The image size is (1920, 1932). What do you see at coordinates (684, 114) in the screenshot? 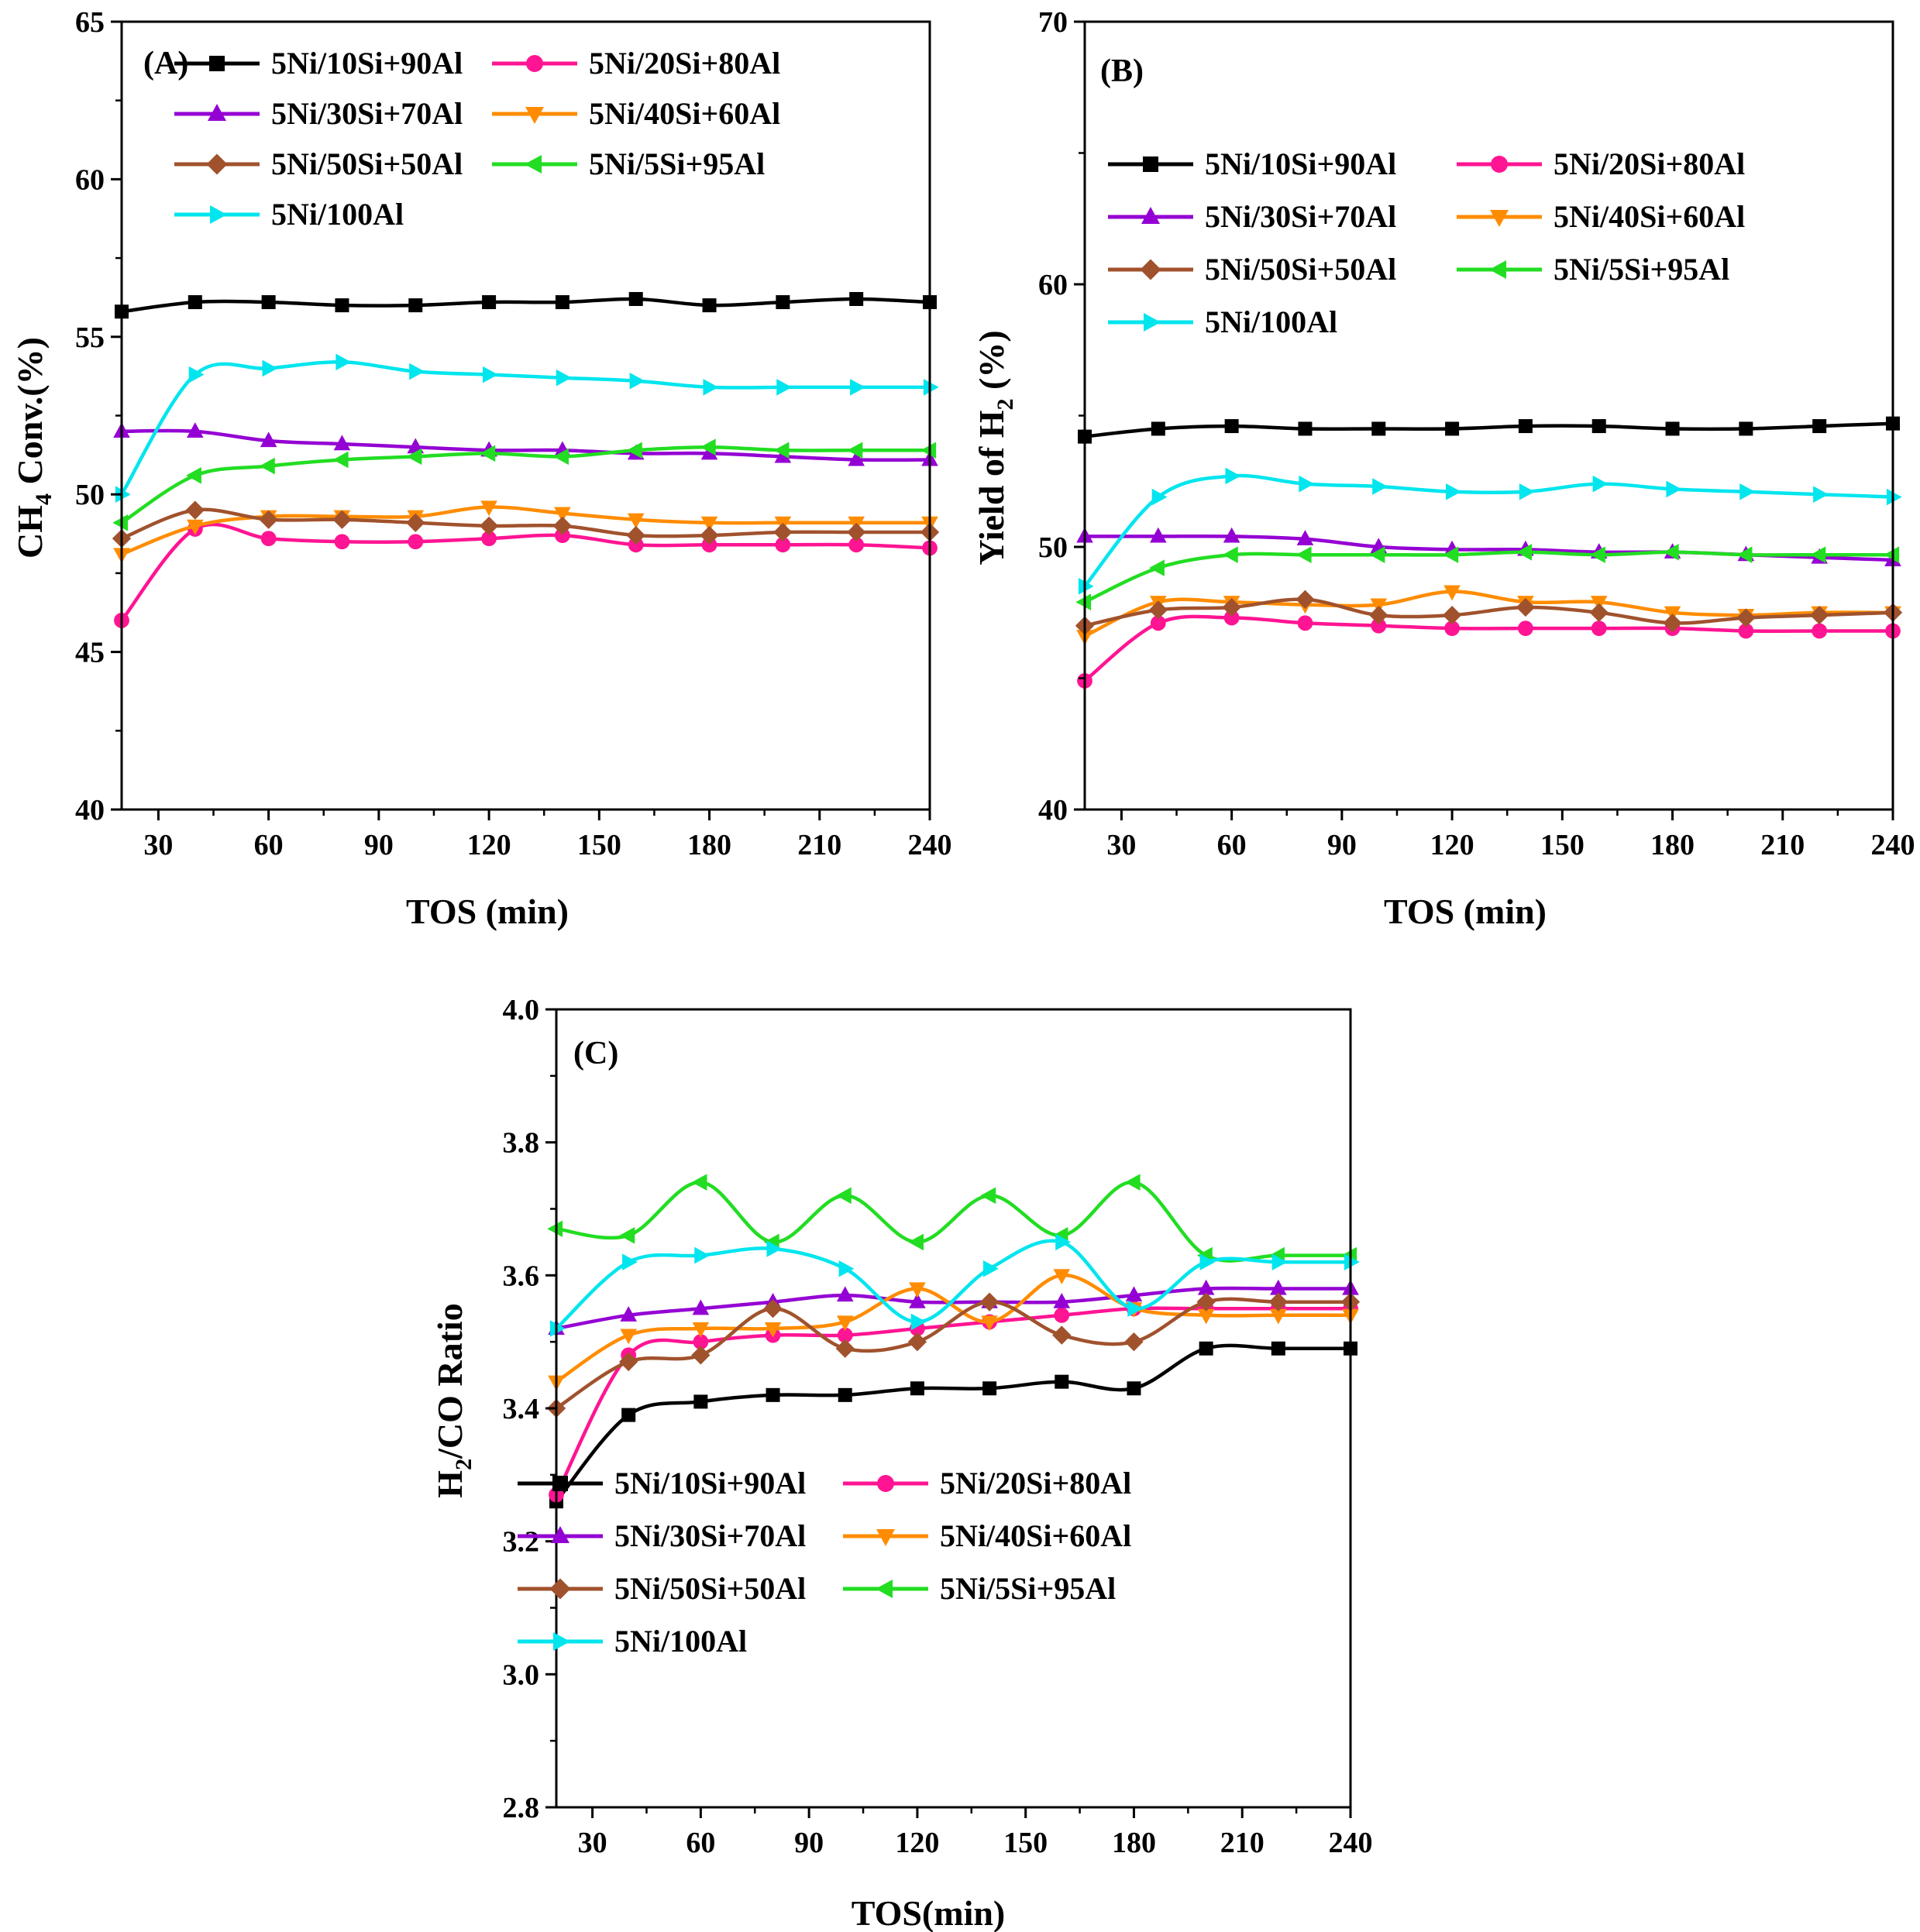
I see `panel-a-legend-label-5ni-40si-60al: 5Ni/40Si+60Al` at bounding box center [684, 114].